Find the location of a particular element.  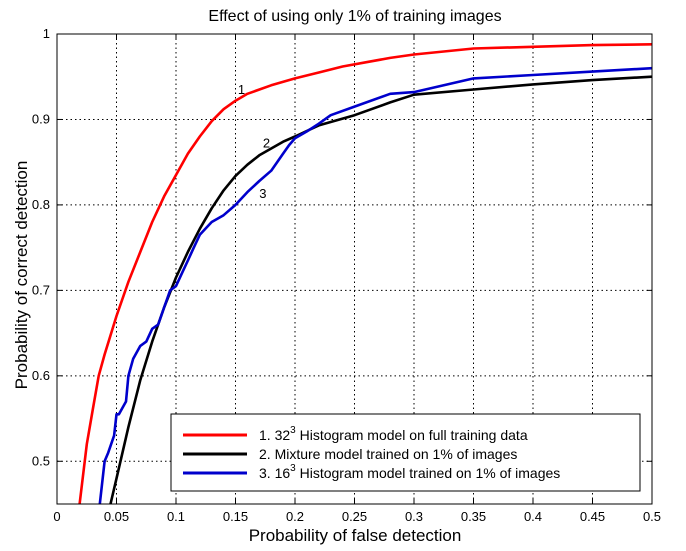

x-tick-label: 0.25 is located at coordinates (354, 516).